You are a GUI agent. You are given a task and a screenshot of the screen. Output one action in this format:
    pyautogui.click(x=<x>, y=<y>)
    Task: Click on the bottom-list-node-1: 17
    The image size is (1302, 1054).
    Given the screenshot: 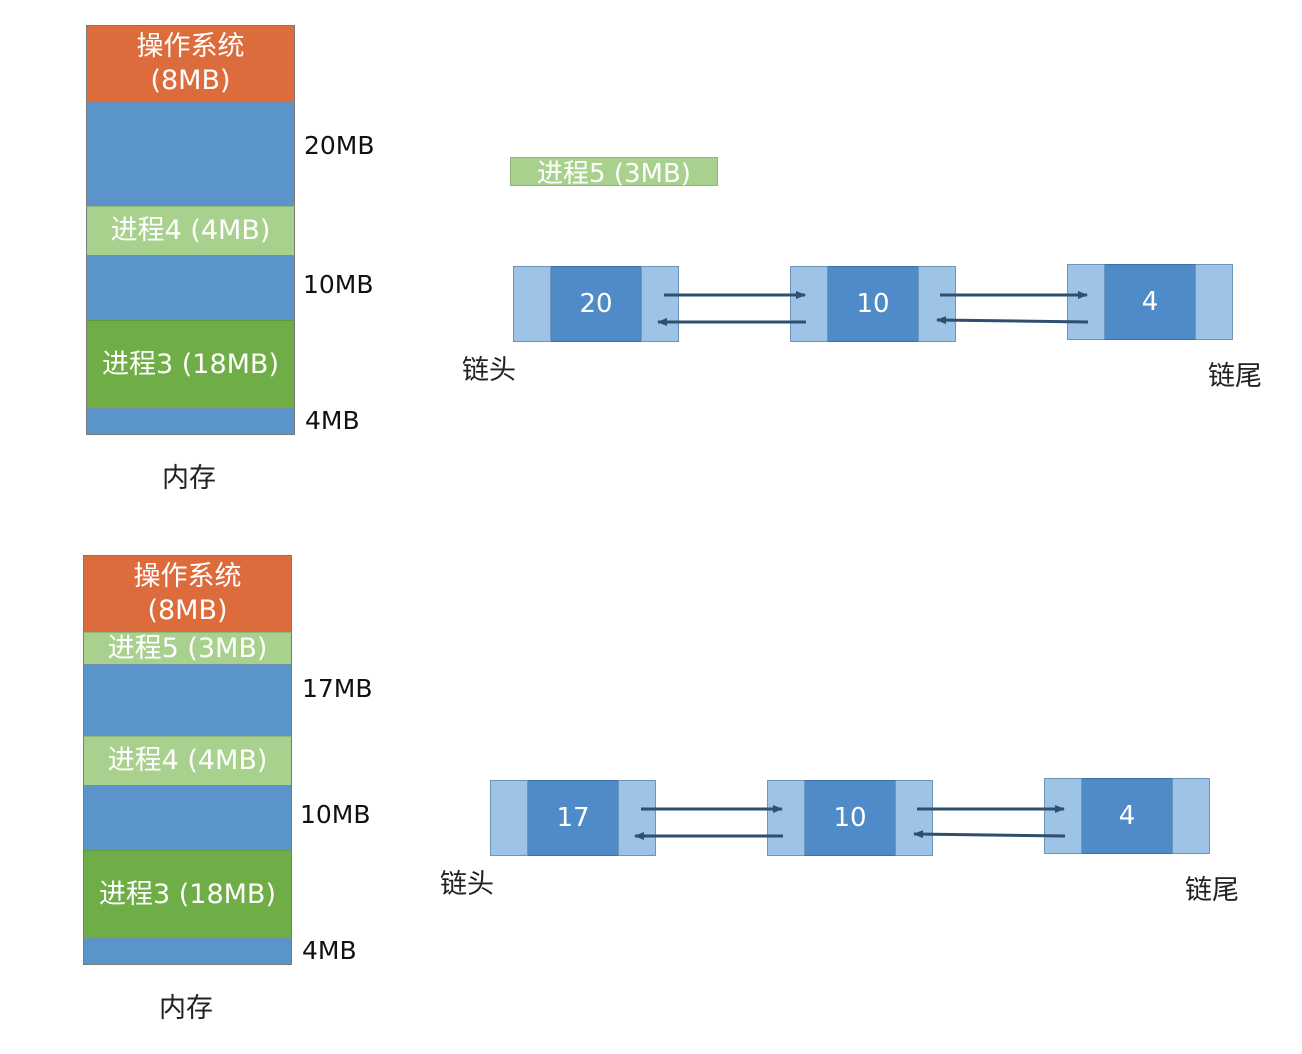 What is the action you would take?
    pyautogui.click(x=573, y=818)
    